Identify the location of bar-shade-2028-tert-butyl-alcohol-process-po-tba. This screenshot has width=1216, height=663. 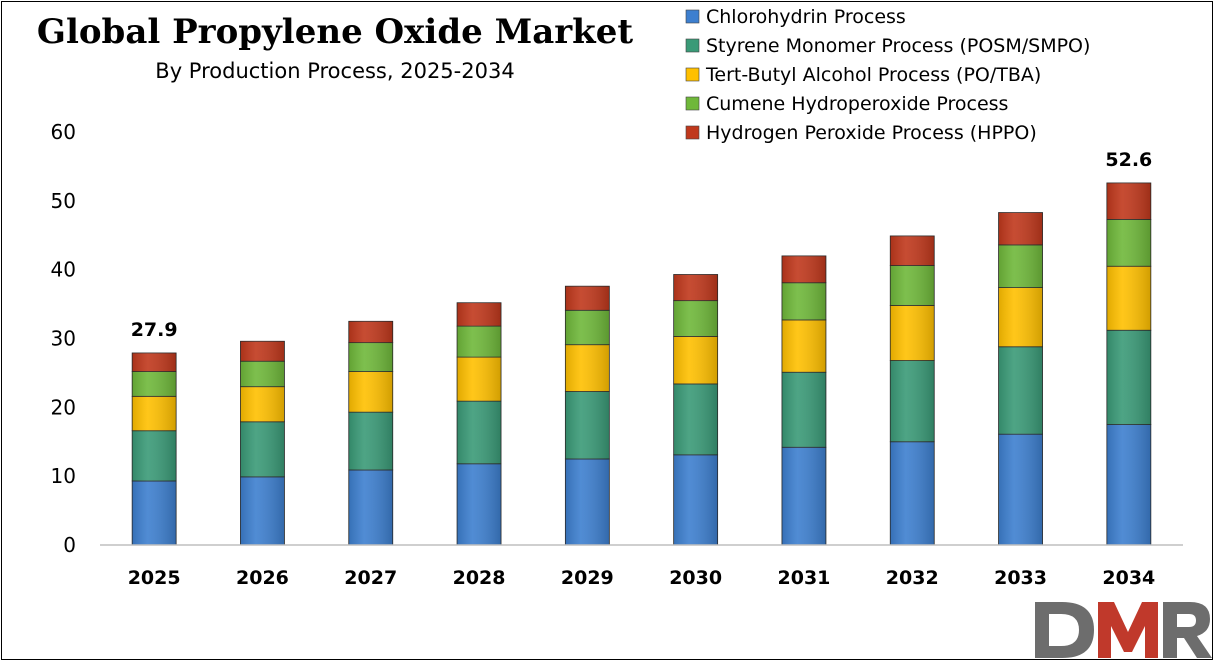
(479, 379).